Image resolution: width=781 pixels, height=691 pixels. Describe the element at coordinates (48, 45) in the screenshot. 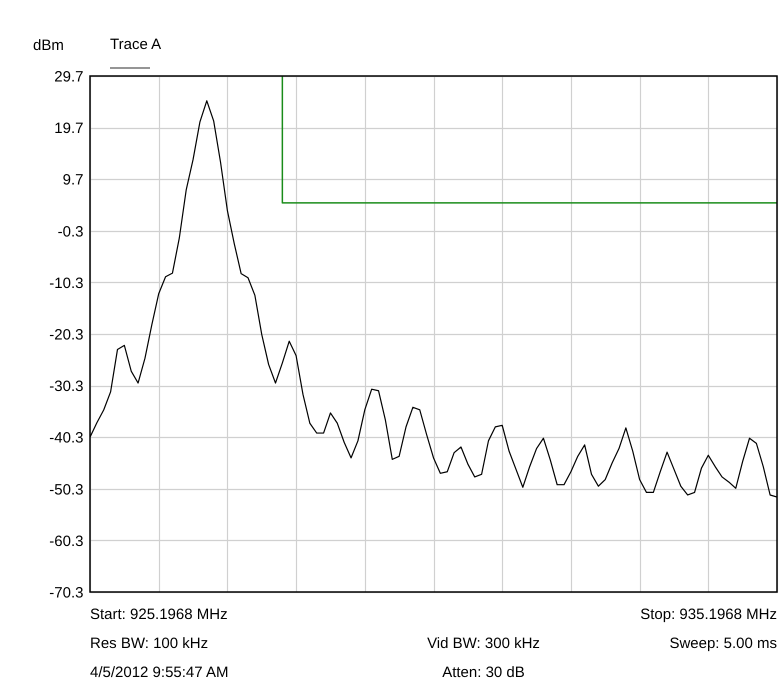

I see `y-axis-title: dBm` at that location.